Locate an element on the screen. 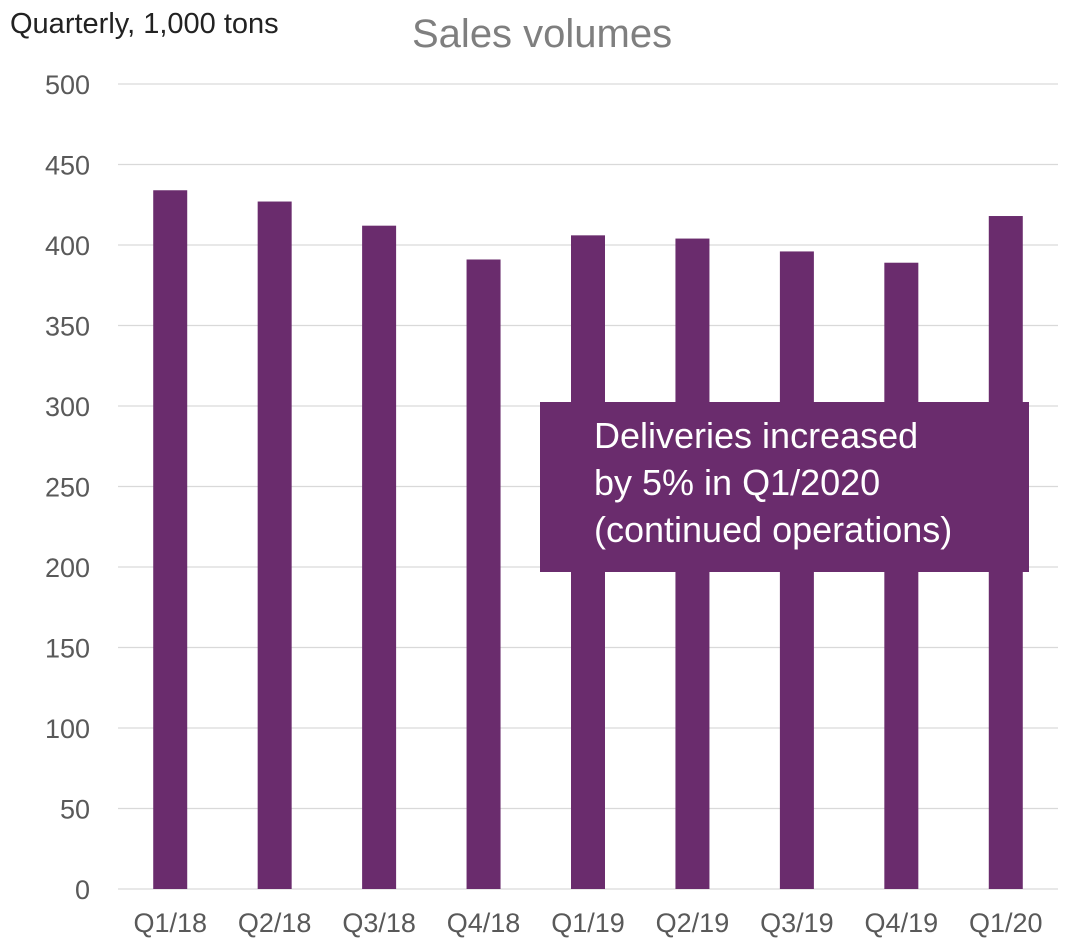  x-tick-label: Q3/18 is located at coordinates (379, 923).